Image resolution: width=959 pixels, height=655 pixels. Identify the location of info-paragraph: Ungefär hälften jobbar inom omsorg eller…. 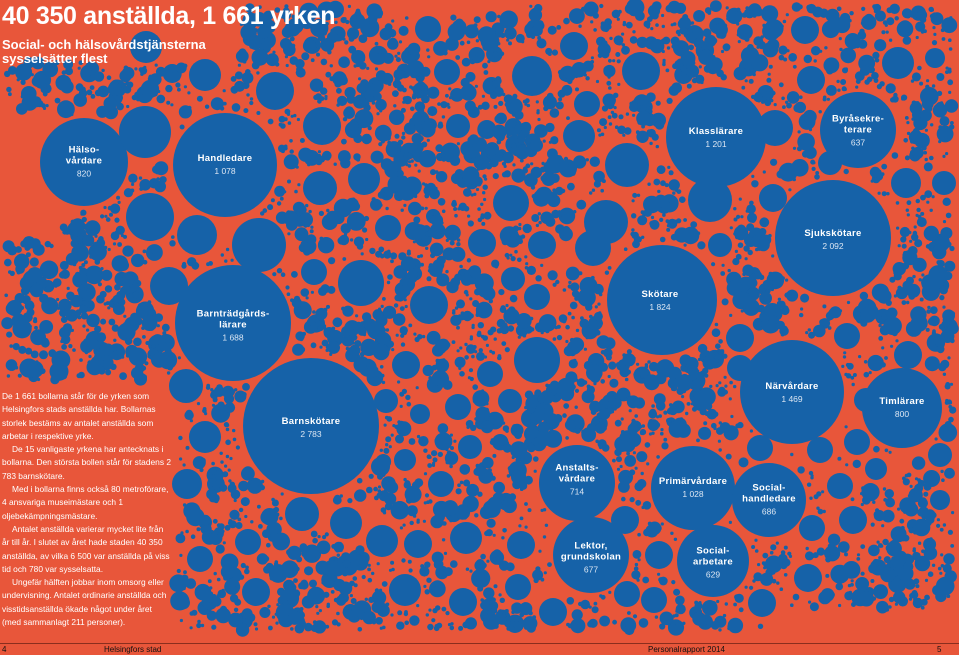
(84, 602).